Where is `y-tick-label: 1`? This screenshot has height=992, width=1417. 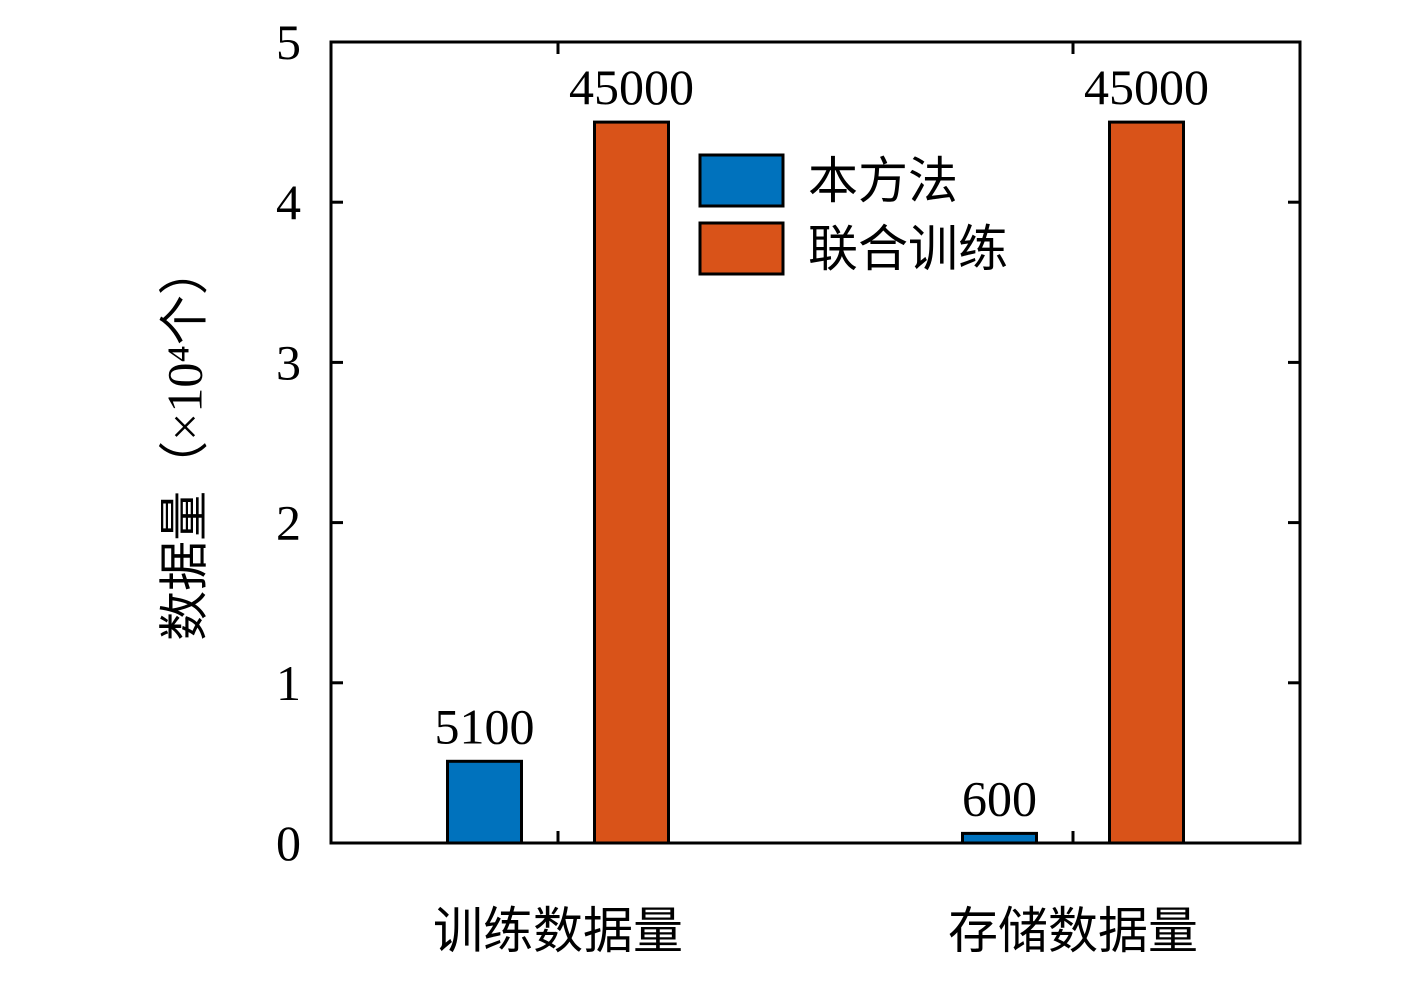 y-tick-label: 1 is located at coordinates (288, 683).